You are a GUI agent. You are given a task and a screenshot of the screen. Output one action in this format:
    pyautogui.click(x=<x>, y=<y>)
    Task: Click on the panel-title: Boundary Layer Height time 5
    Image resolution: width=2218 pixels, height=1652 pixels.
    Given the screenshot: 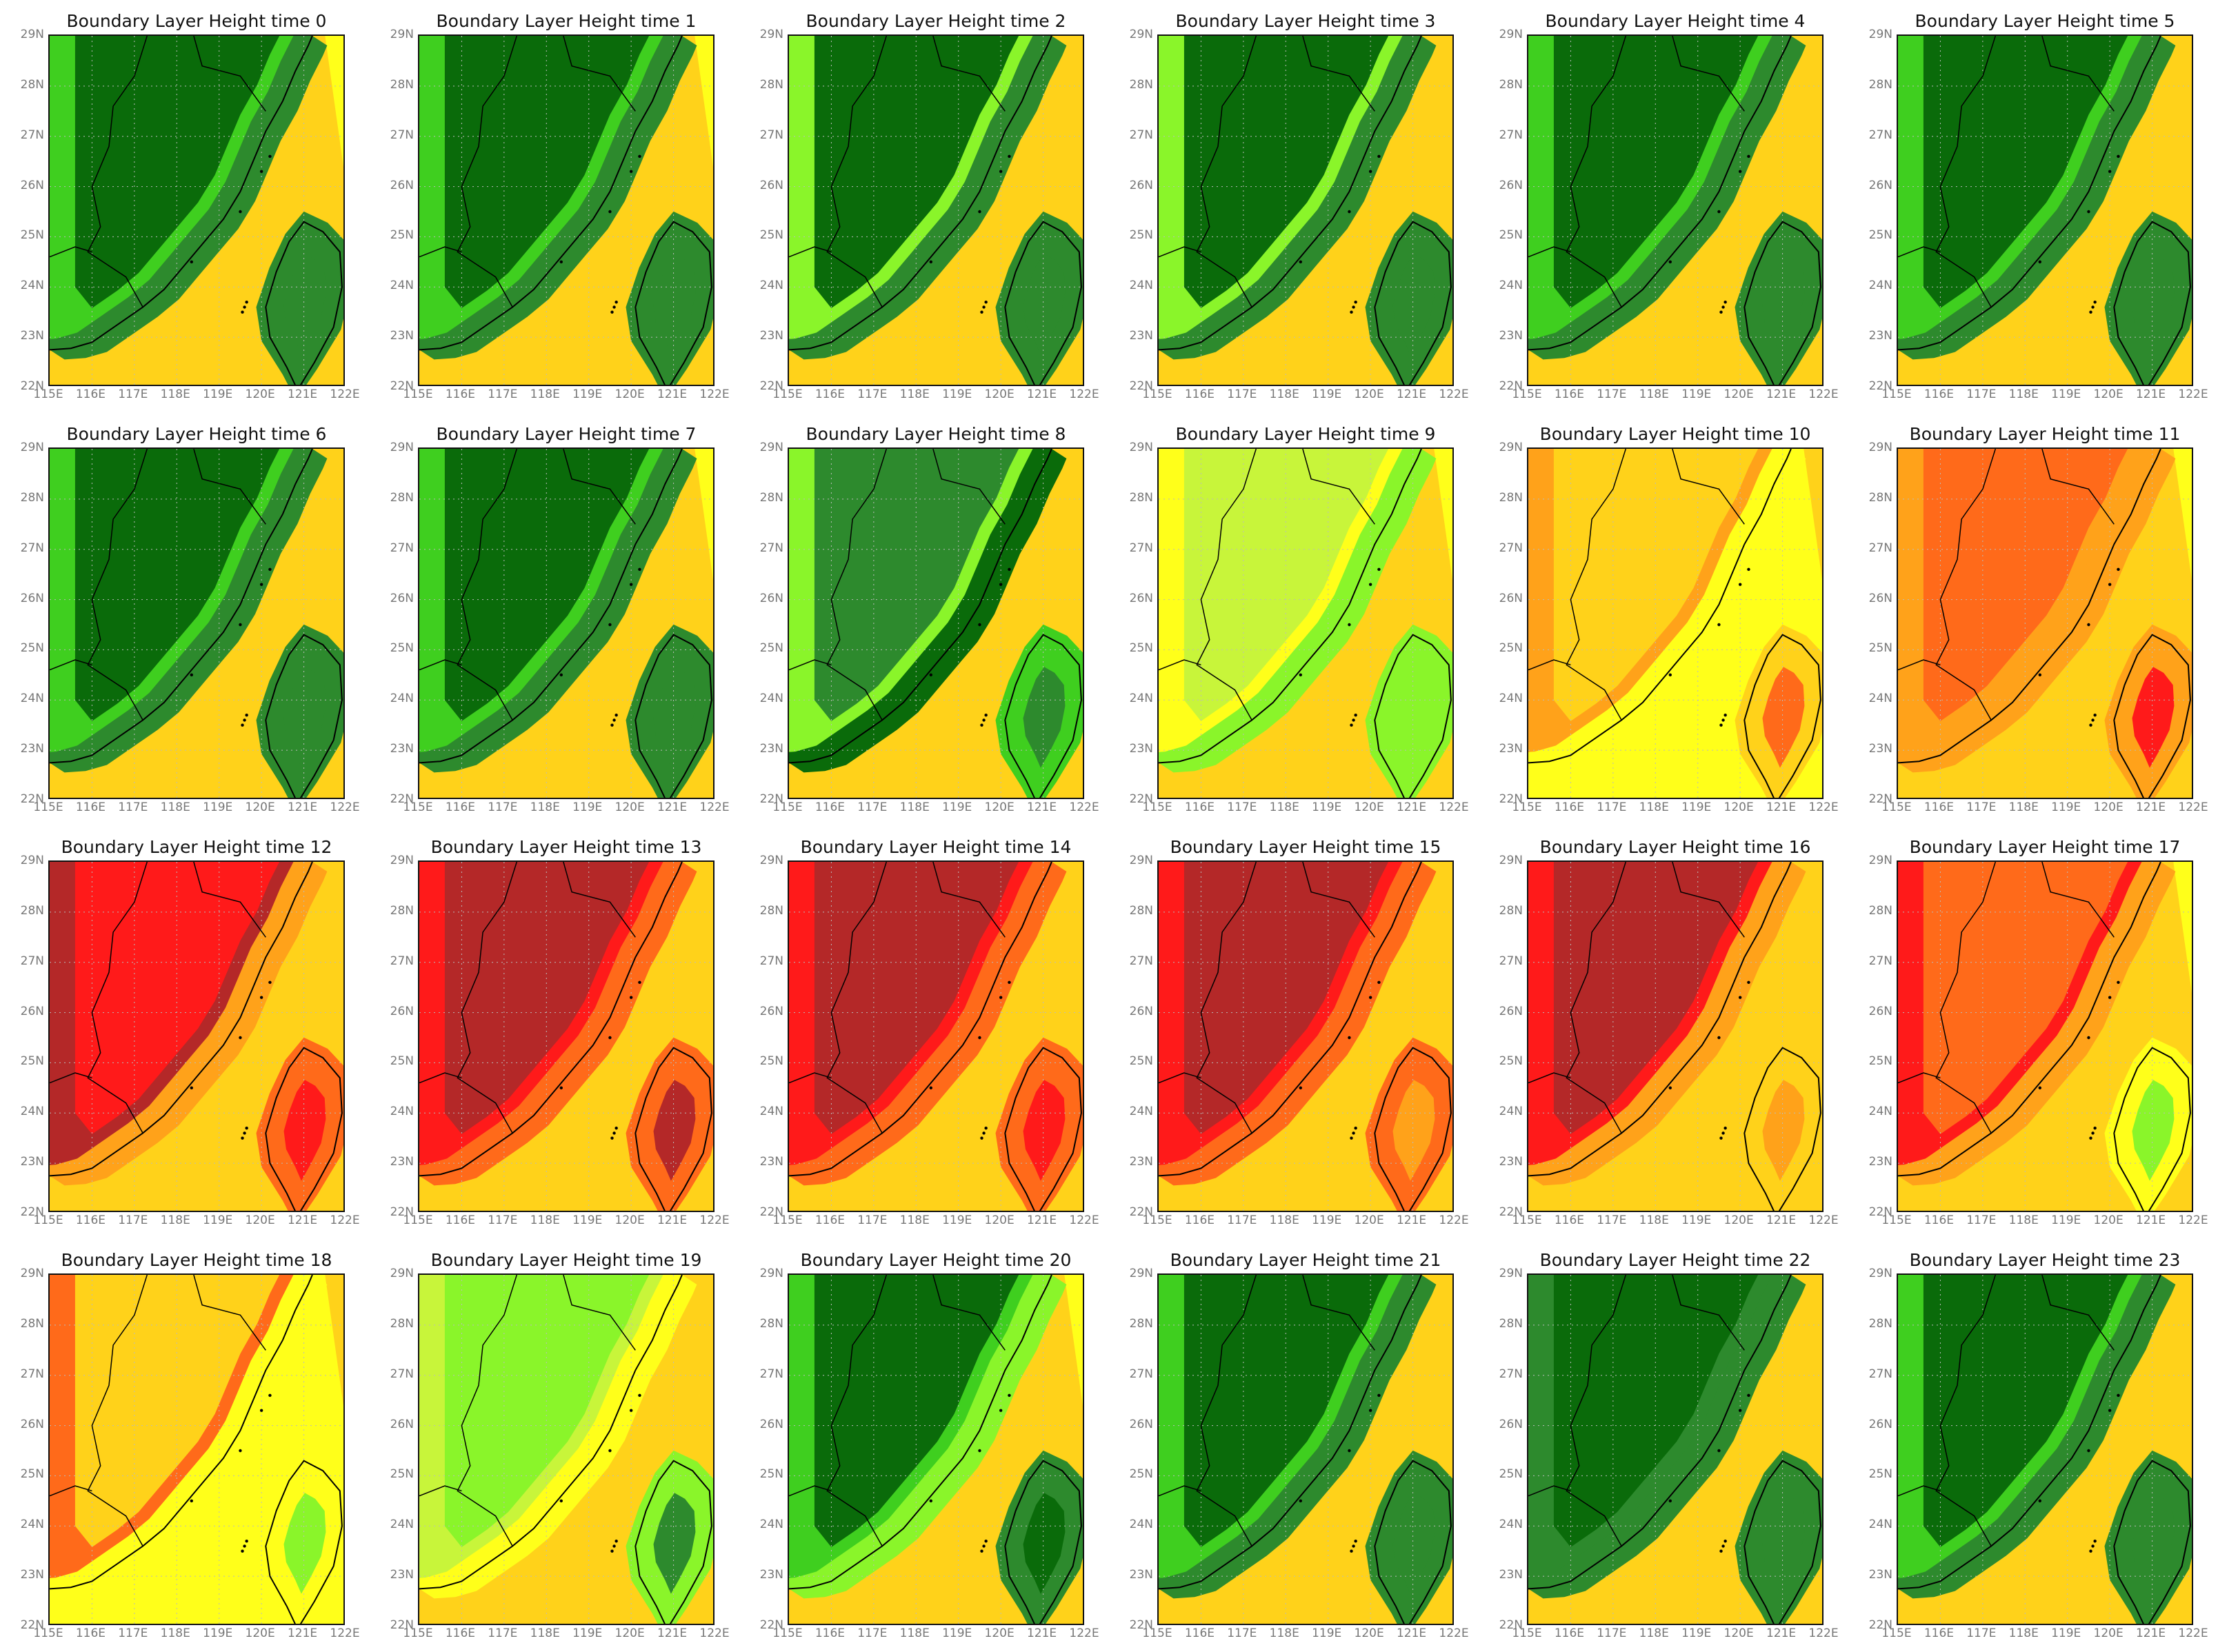 What is the action you would take?
    pyautogui.click(x=2045, y=21)
    